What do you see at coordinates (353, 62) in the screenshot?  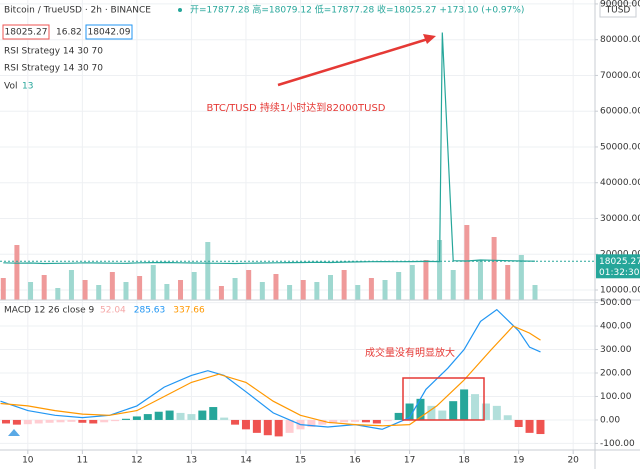 I see `arrow` at bounding box center [353, 62].